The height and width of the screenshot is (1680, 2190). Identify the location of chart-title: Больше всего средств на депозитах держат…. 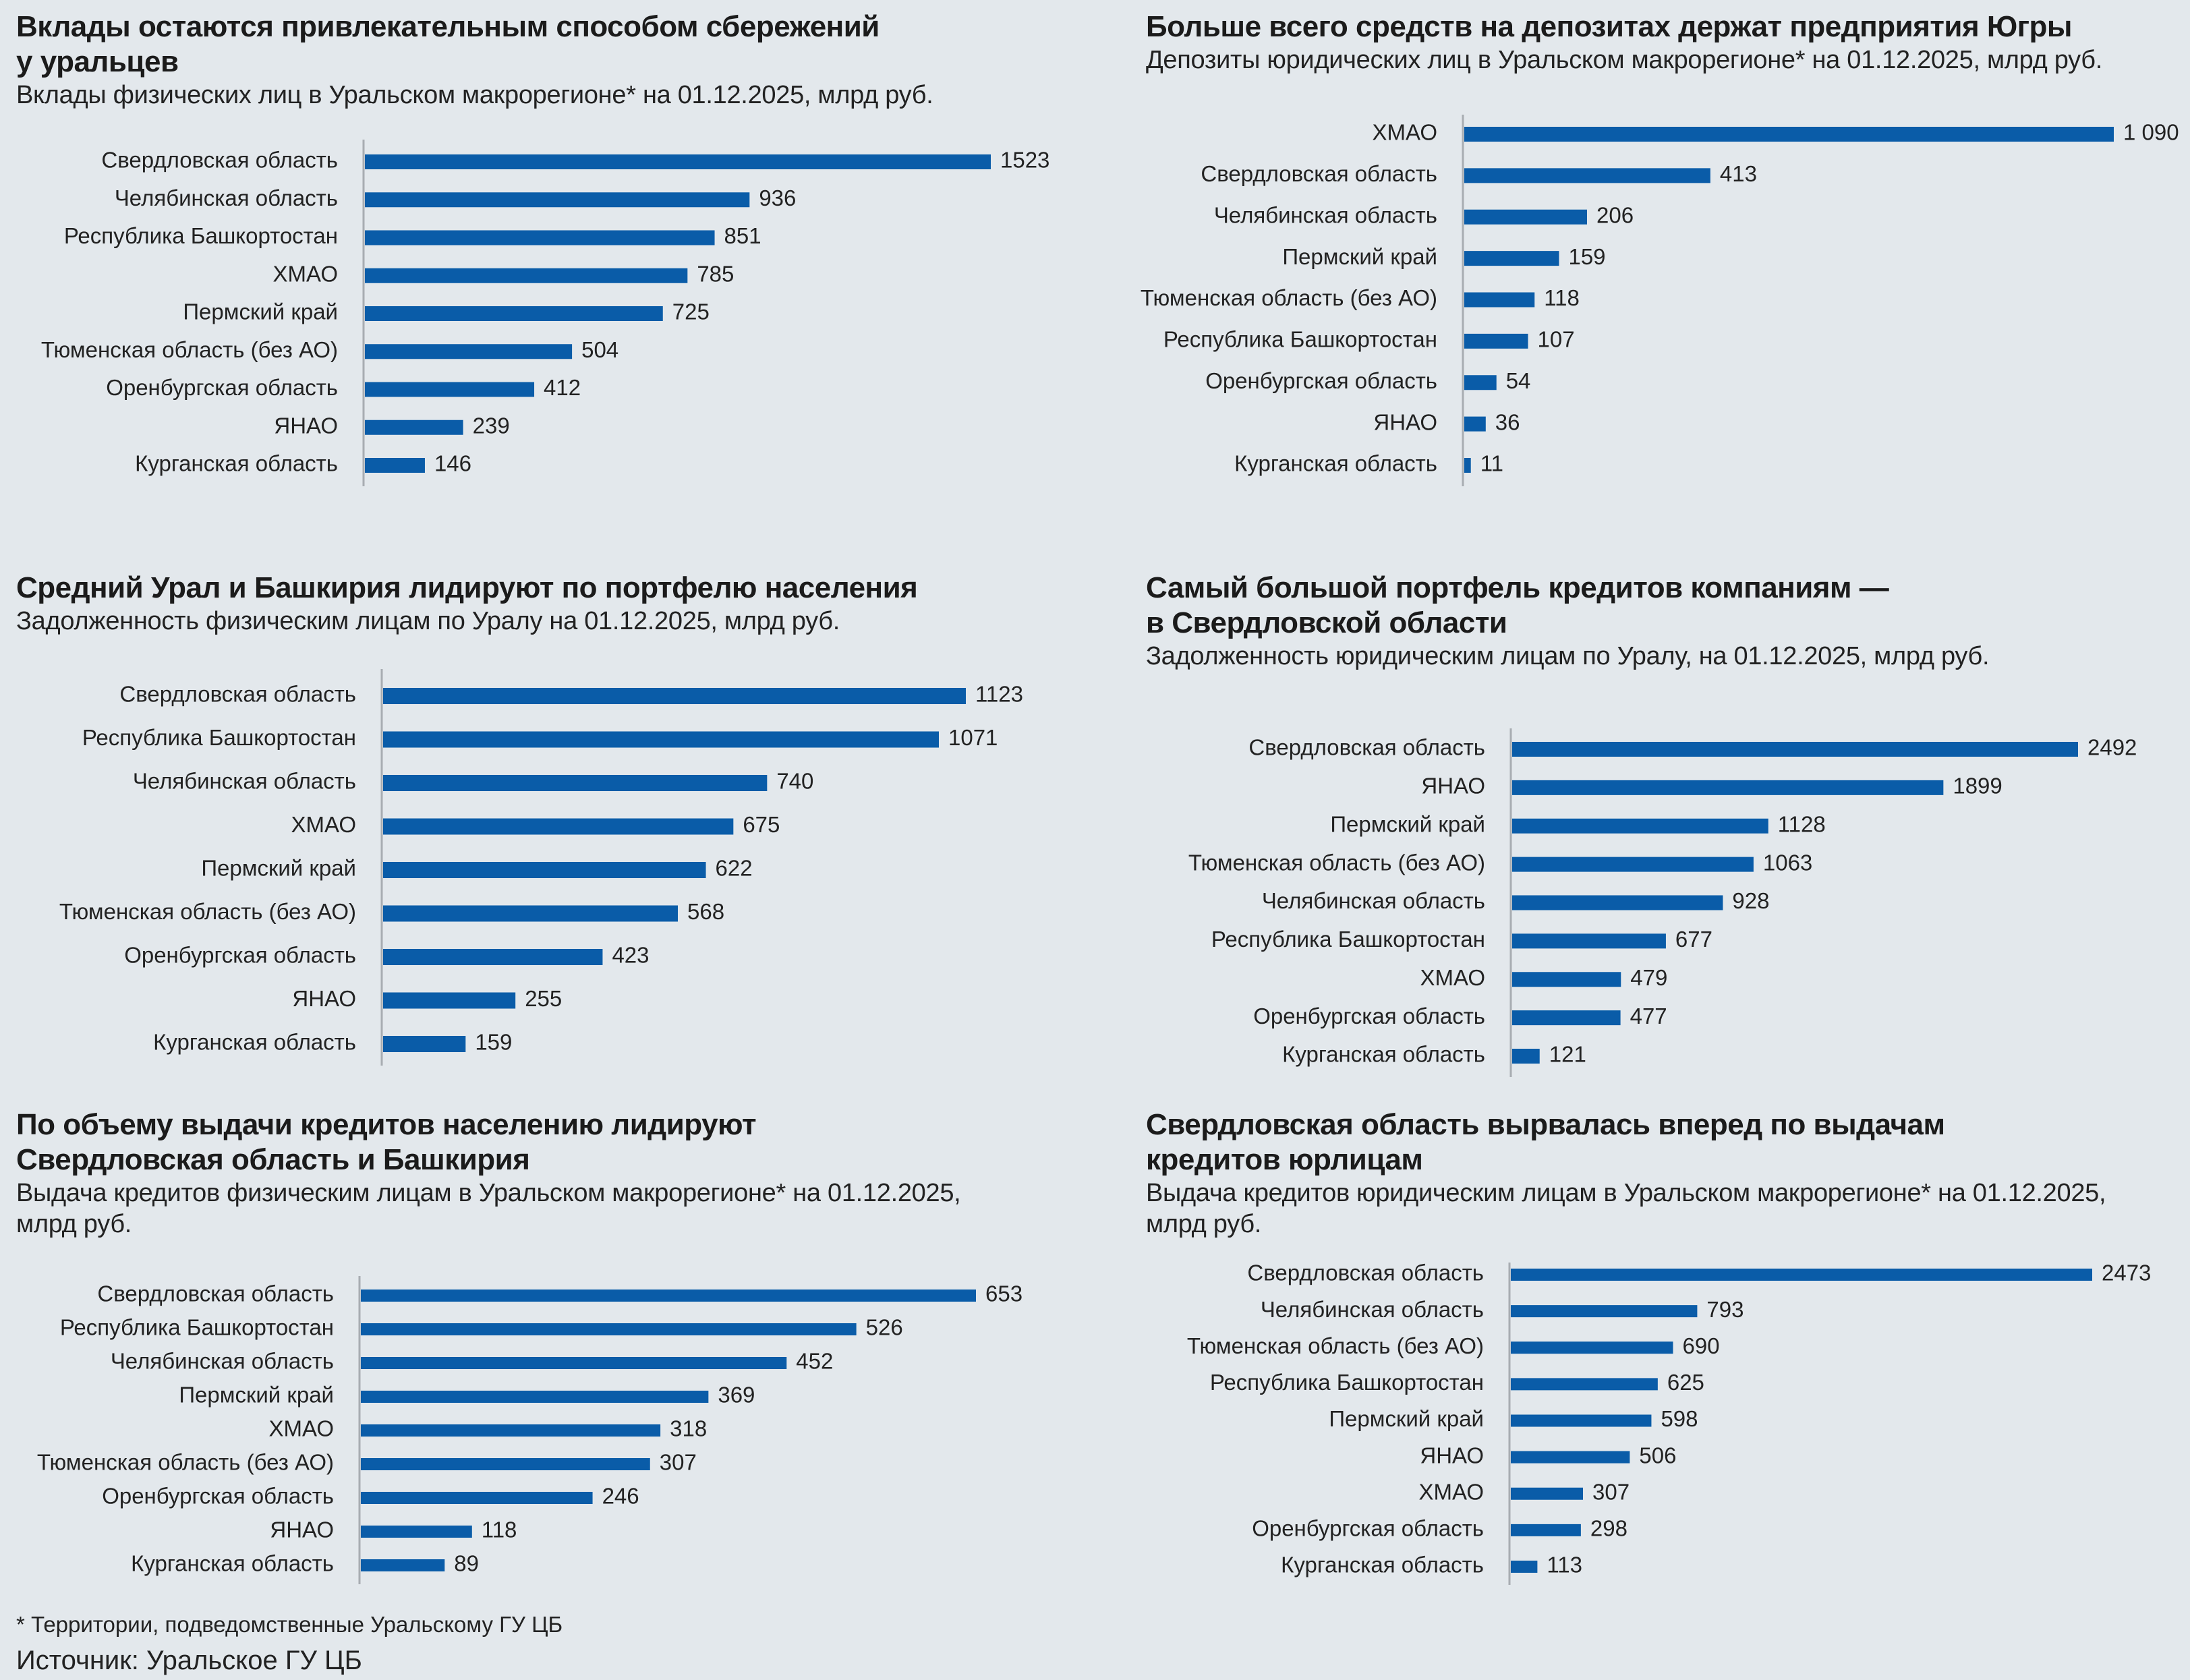
(1609, 26).